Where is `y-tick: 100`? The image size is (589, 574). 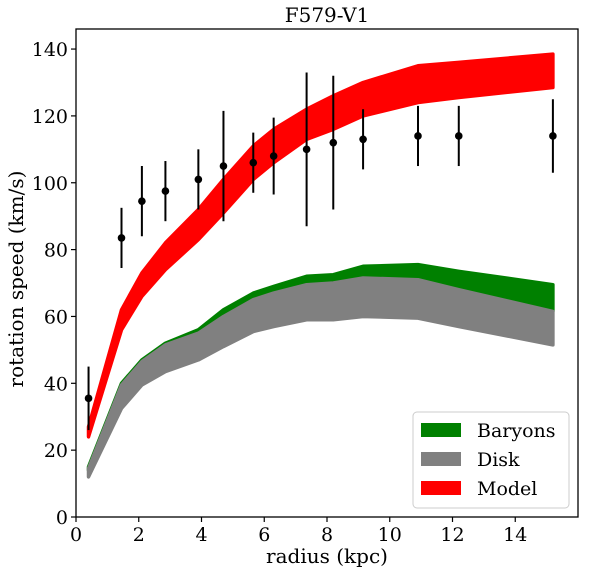
y-tick: 100 is located at coordinates (54, 184).